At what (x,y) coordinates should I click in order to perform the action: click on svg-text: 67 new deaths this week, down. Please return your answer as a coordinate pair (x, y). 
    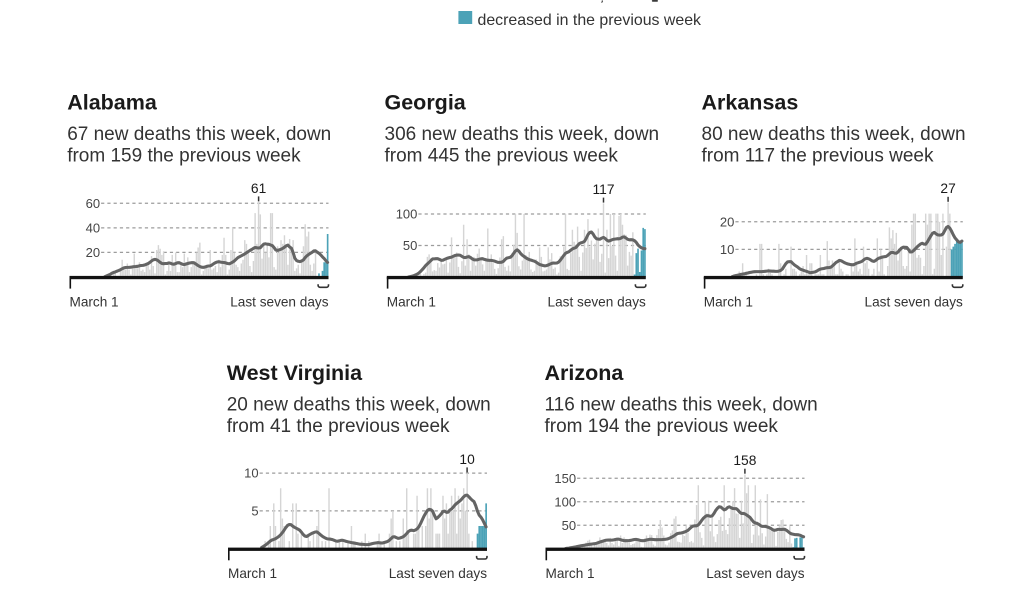
    Looking at the image, I should click on (199, 134).